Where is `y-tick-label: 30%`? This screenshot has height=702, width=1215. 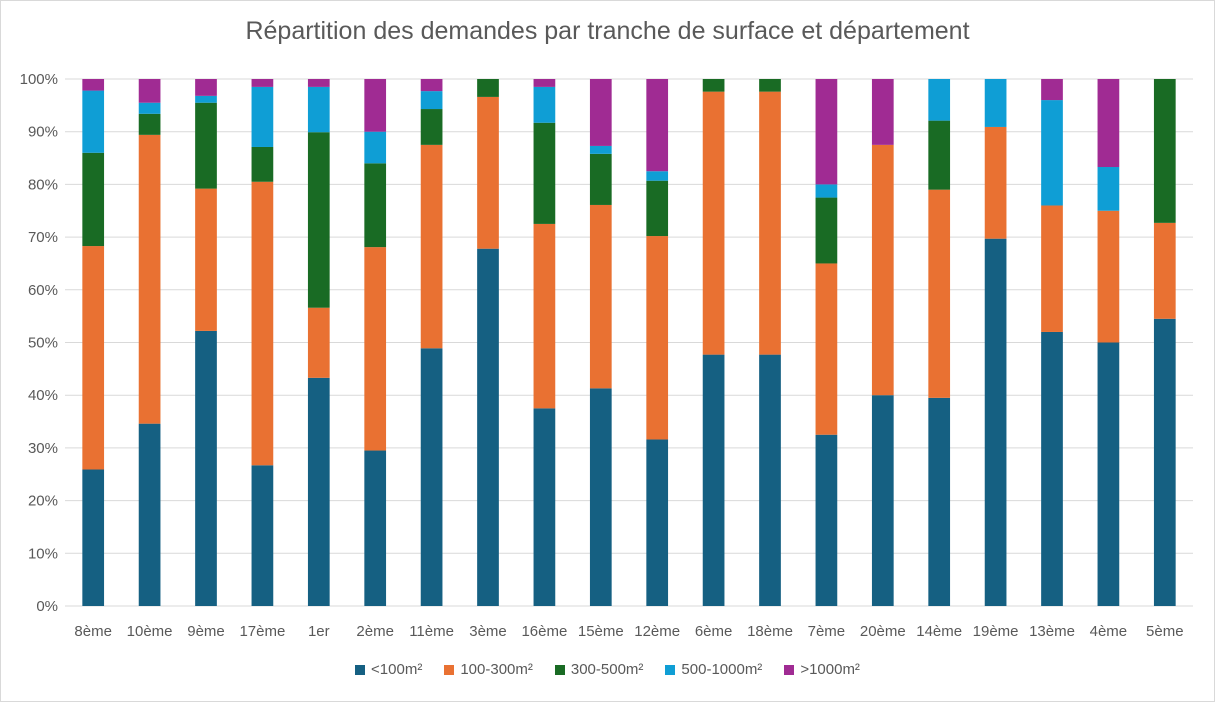 y-tick-label: 30% is located at coordinates (43, 448).